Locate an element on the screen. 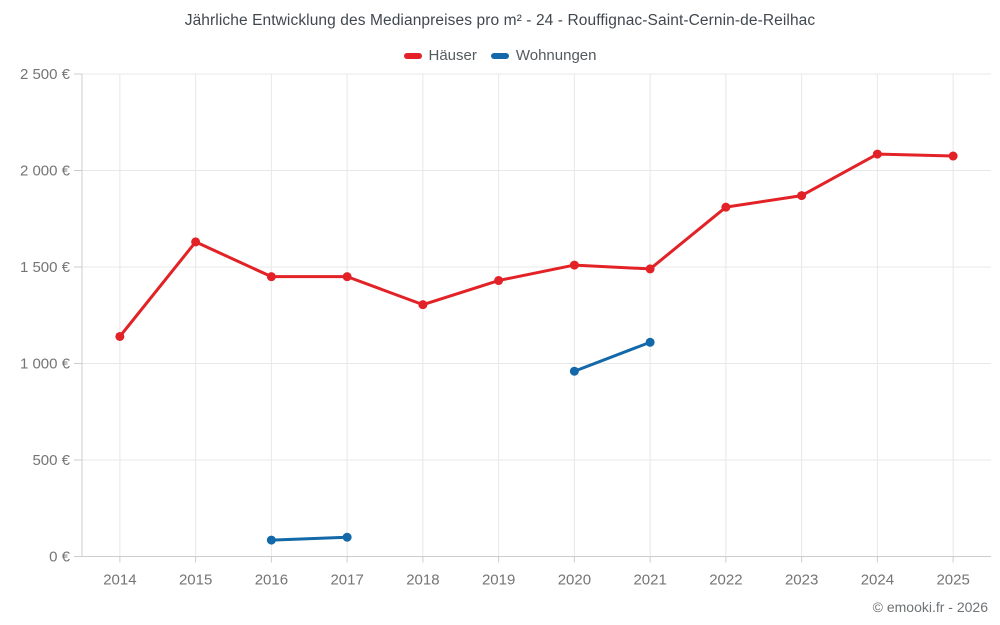 The height and width of the screenshot is (625, 1000). x-tick-label: 2014 is located at coordinates (119, 580).